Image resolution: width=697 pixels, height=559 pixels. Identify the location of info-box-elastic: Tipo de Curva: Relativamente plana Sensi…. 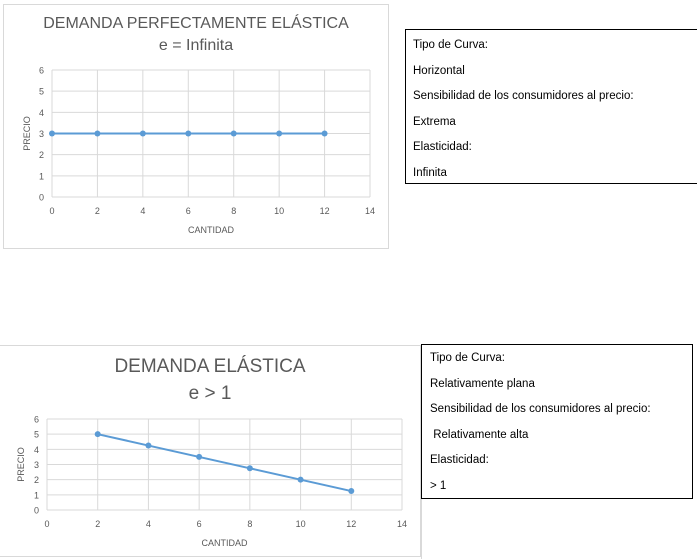
(557, 421).